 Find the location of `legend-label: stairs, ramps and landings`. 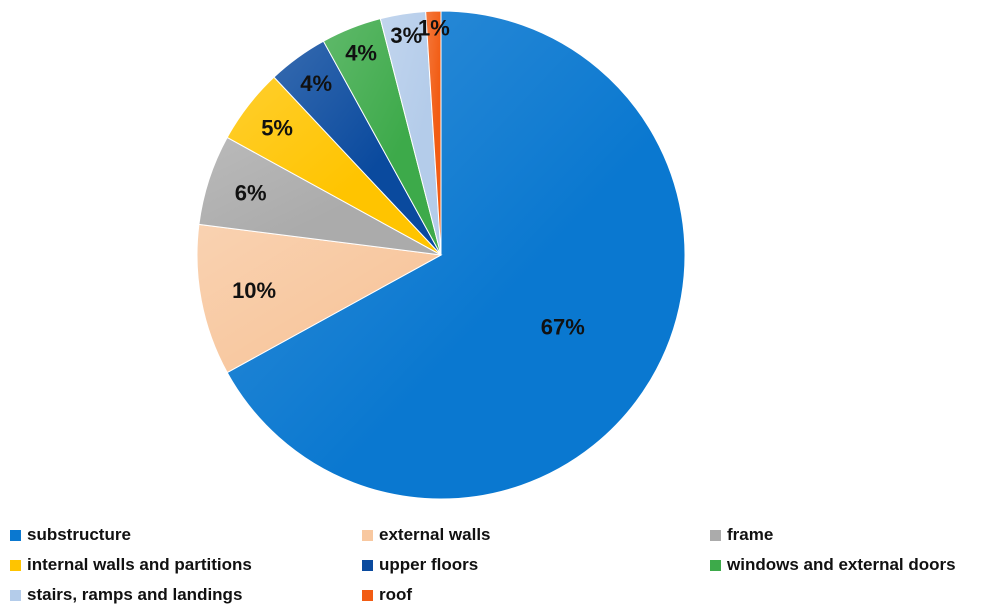

legend-label: stairs, ramps and landings is located at coordinates (135, 594).